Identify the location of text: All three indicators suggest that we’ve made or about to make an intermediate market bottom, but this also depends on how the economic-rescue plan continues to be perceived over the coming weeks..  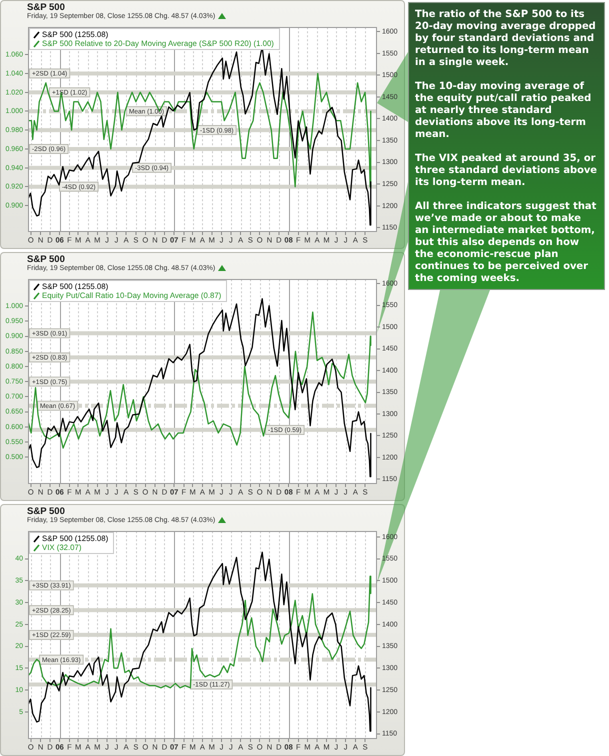
(506, 243).